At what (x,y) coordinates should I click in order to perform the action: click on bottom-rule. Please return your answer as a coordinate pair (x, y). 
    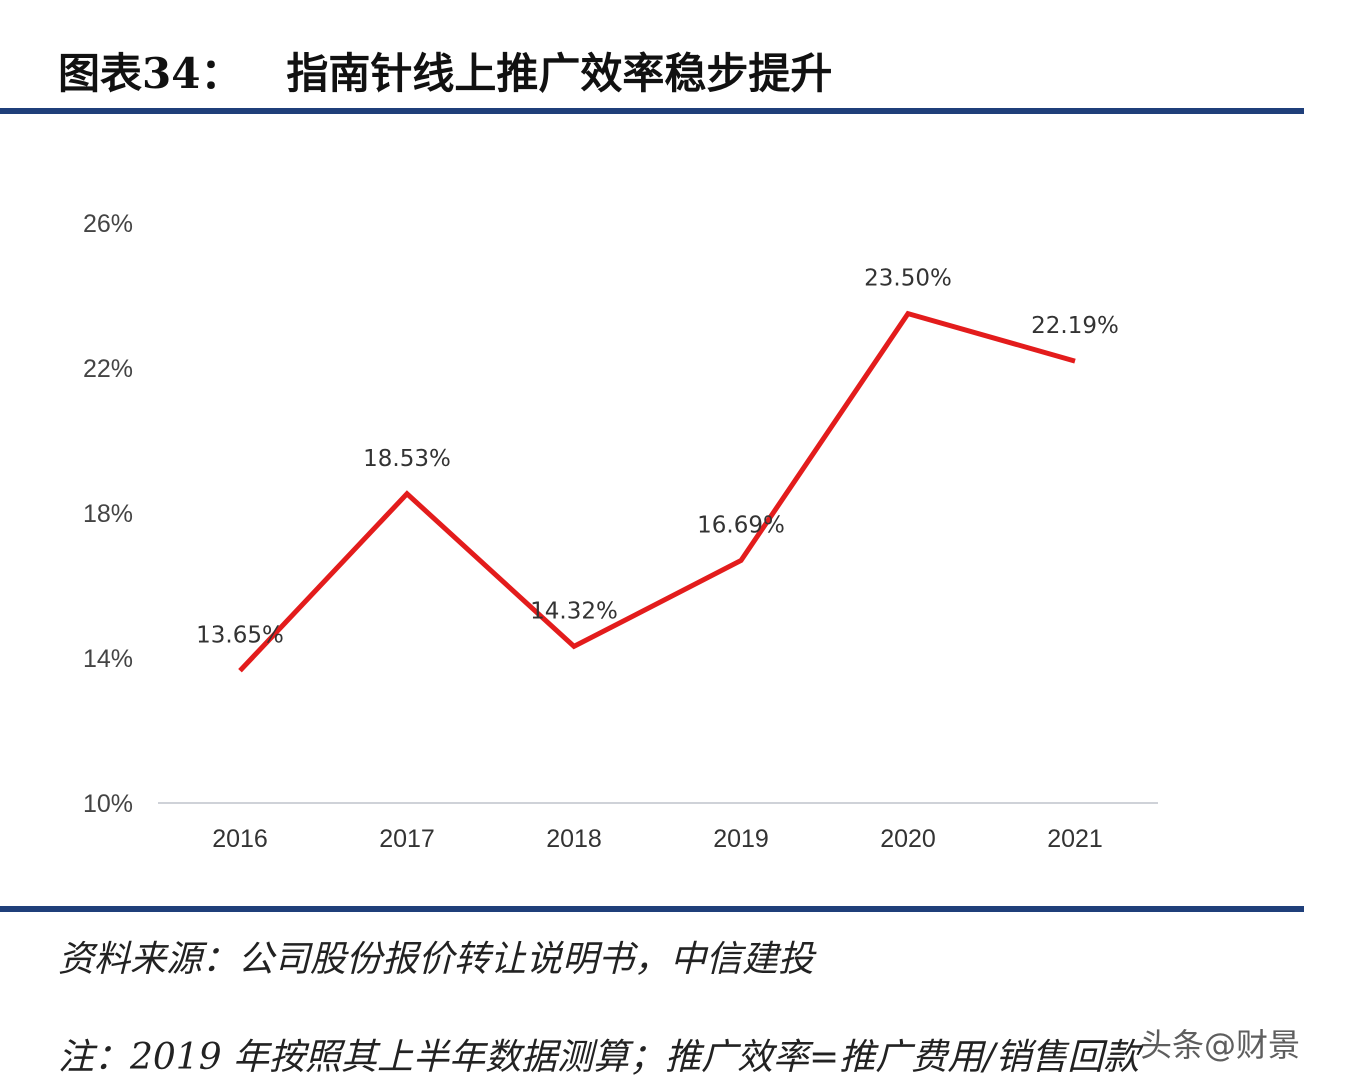
    Looking at the image, I should click on (652, 909).